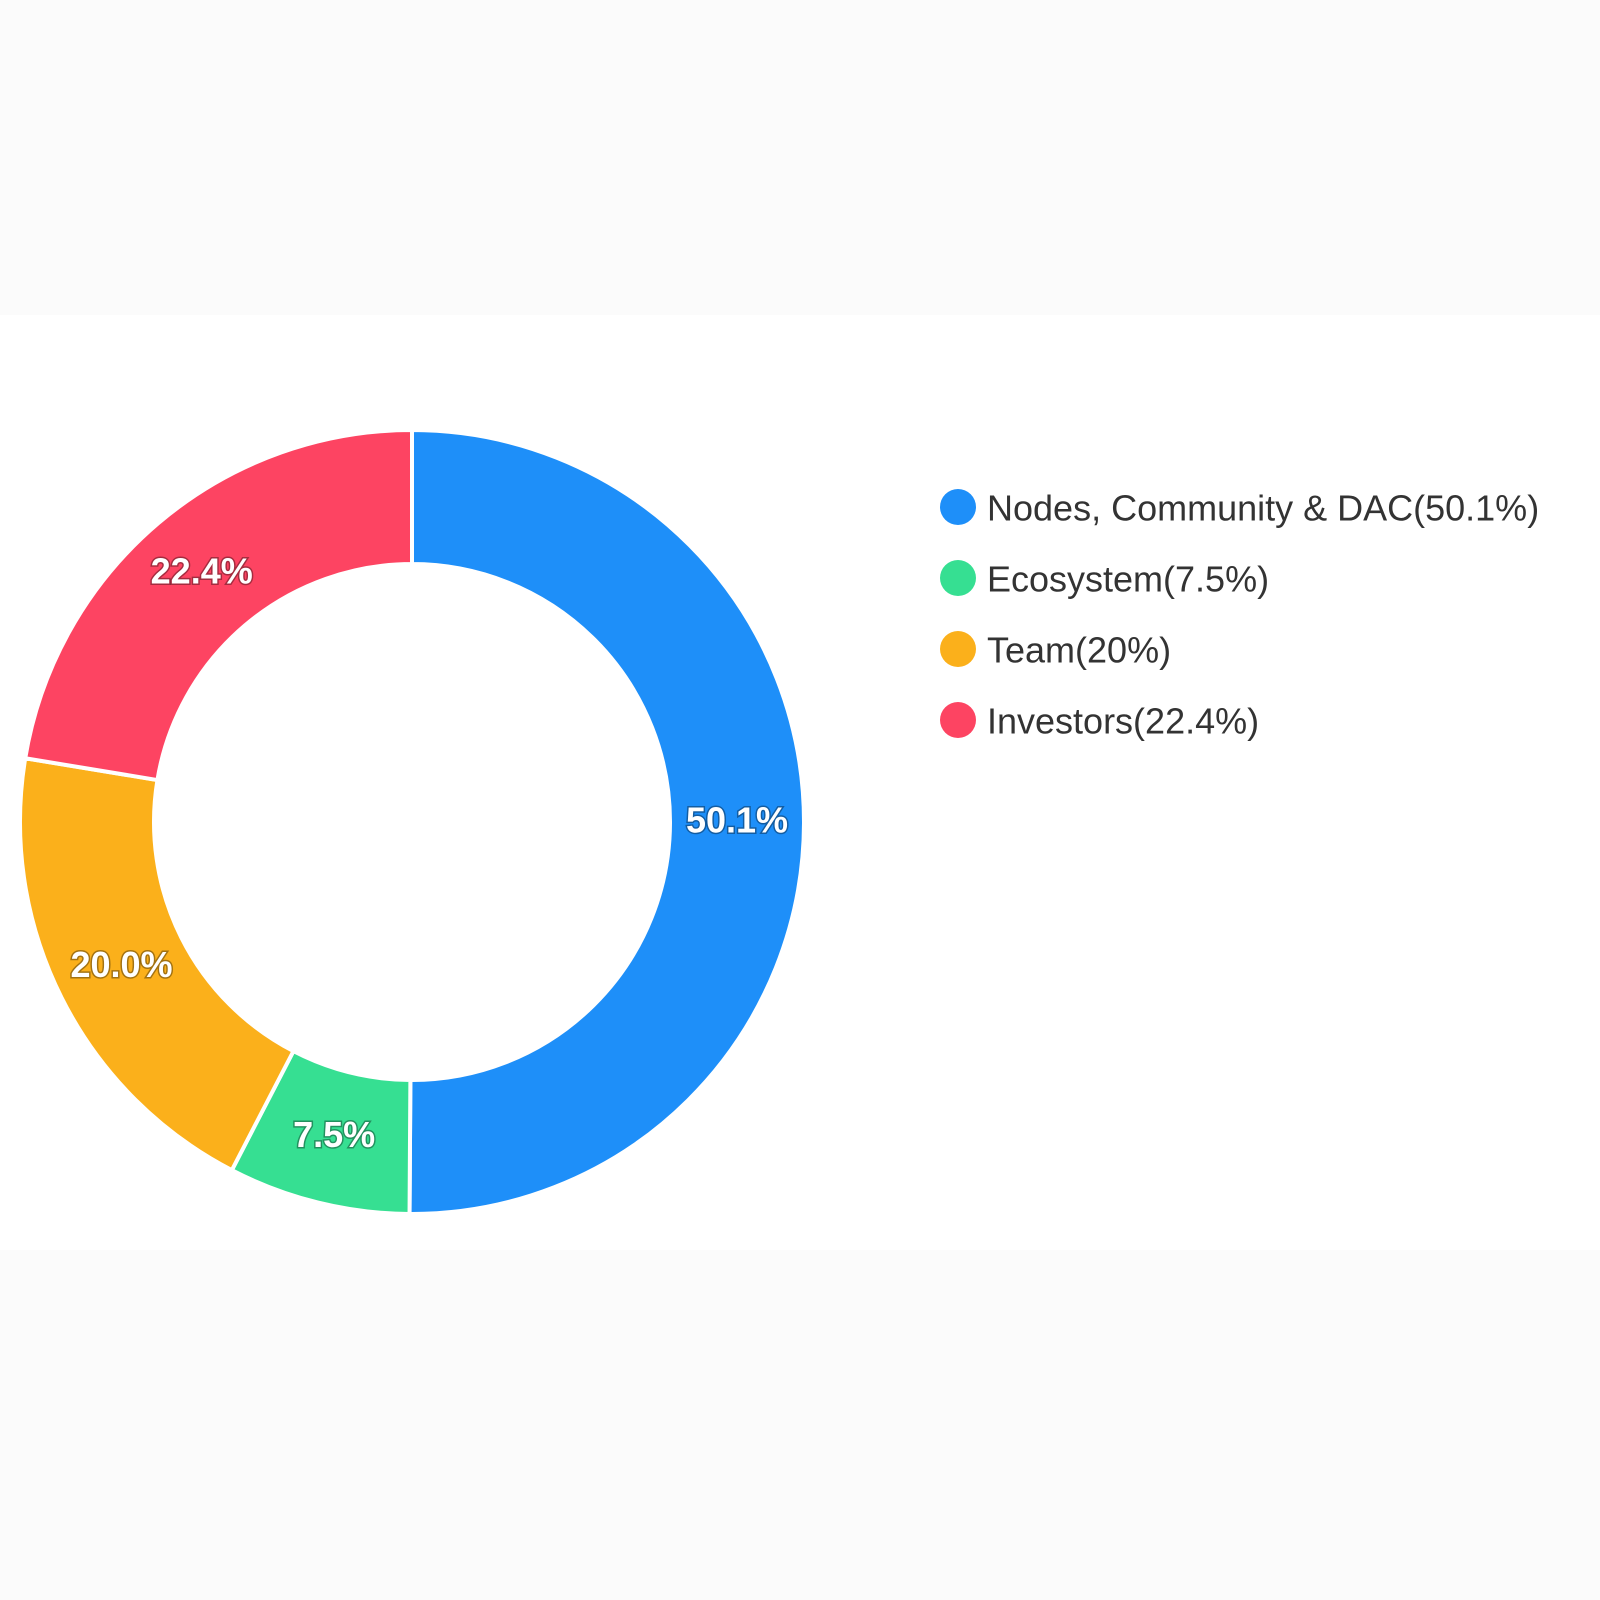 Image resolution: width=1600 pixels, height=1600 pixels. Describe the element at coordinates (202, 571) in the screenshot. I see `value-label: 22.4%` at that location.